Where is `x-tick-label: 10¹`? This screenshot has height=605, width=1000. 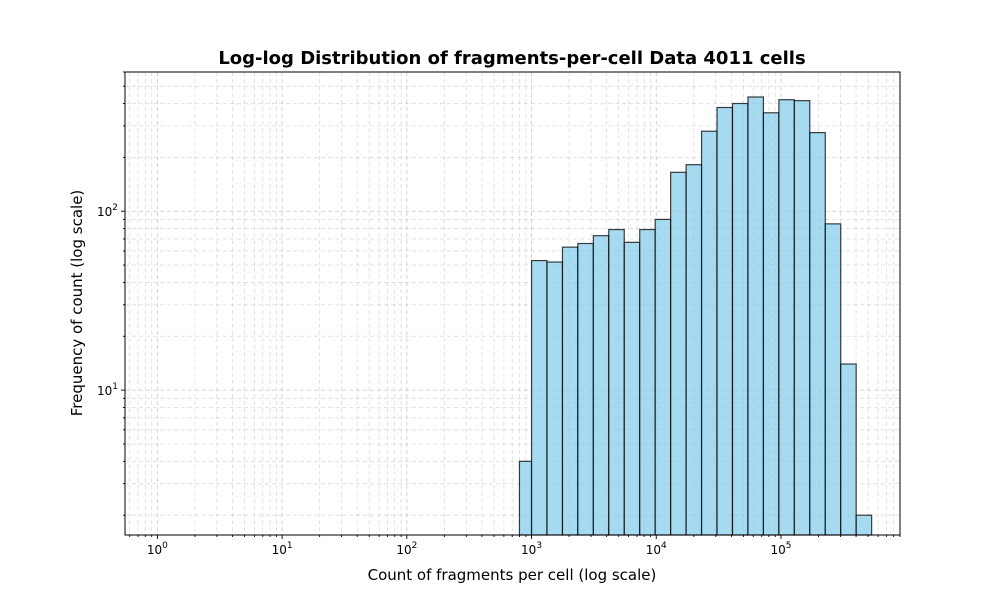
x-tick-label: 10¹ is located at coordinates (282, 549).